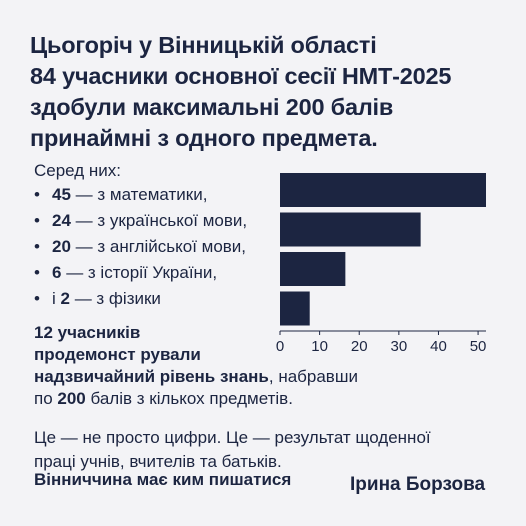  I want to click on headline-line: 84 учасники основної сесії НМТ-2025, so click(241, 76).